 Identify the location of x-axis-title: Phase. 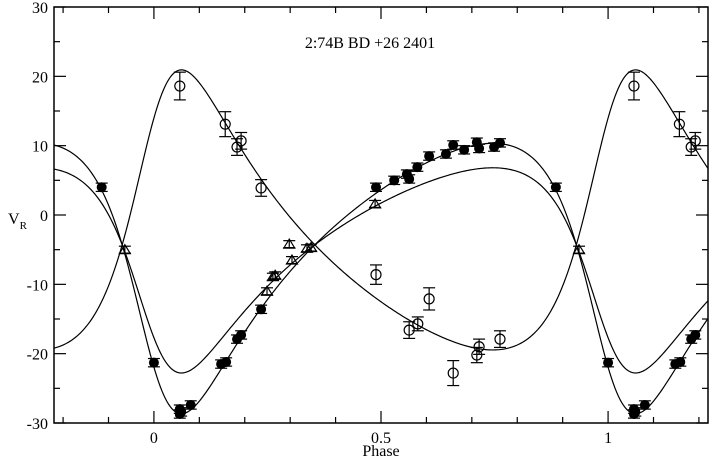
(380, 451).